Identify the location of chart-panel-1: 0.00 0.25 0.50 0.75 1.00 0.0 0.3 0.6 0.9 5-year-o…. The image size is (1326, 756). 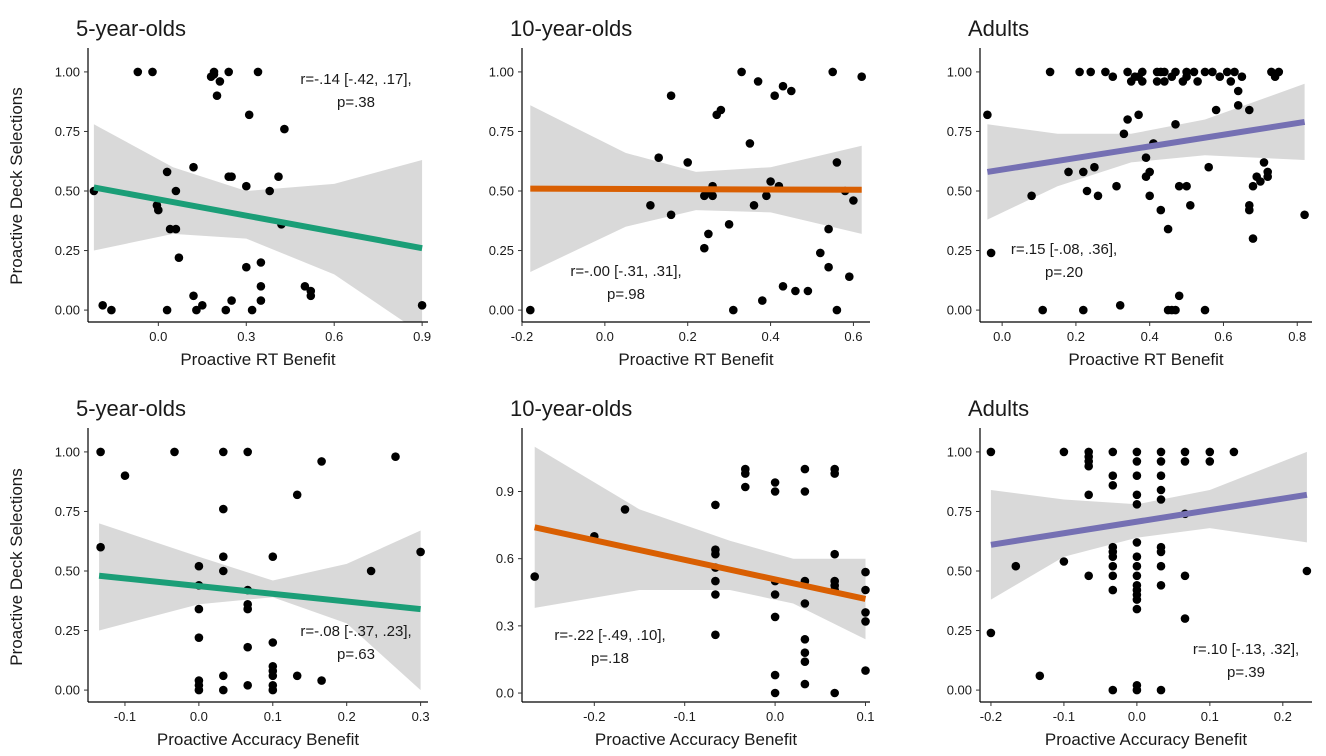
(243, 192).